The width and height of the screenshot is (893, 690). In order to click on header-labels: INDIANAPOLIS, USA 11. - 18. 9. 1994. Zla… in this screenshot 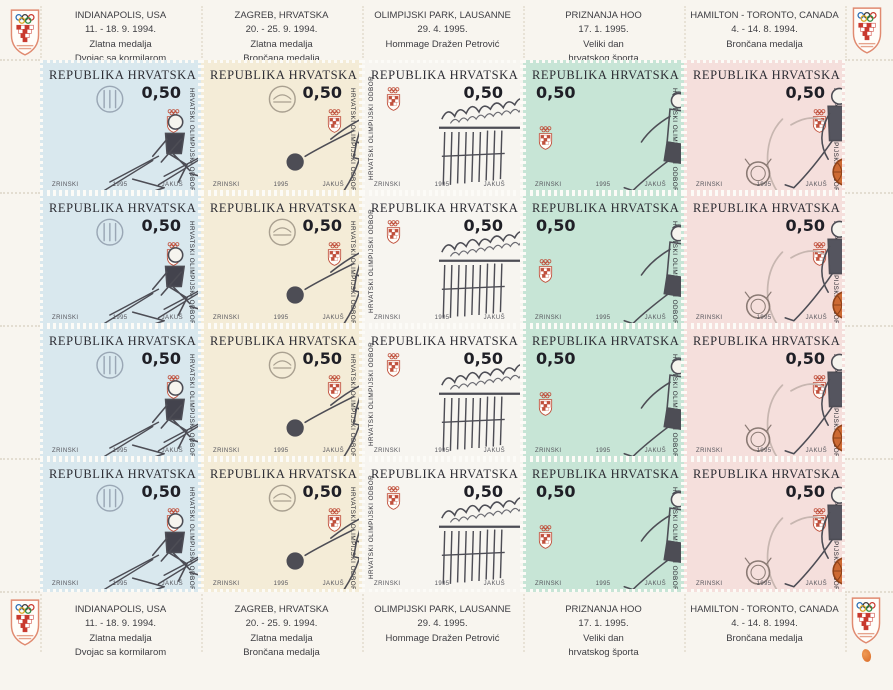, I will do `click(442, 35)`.